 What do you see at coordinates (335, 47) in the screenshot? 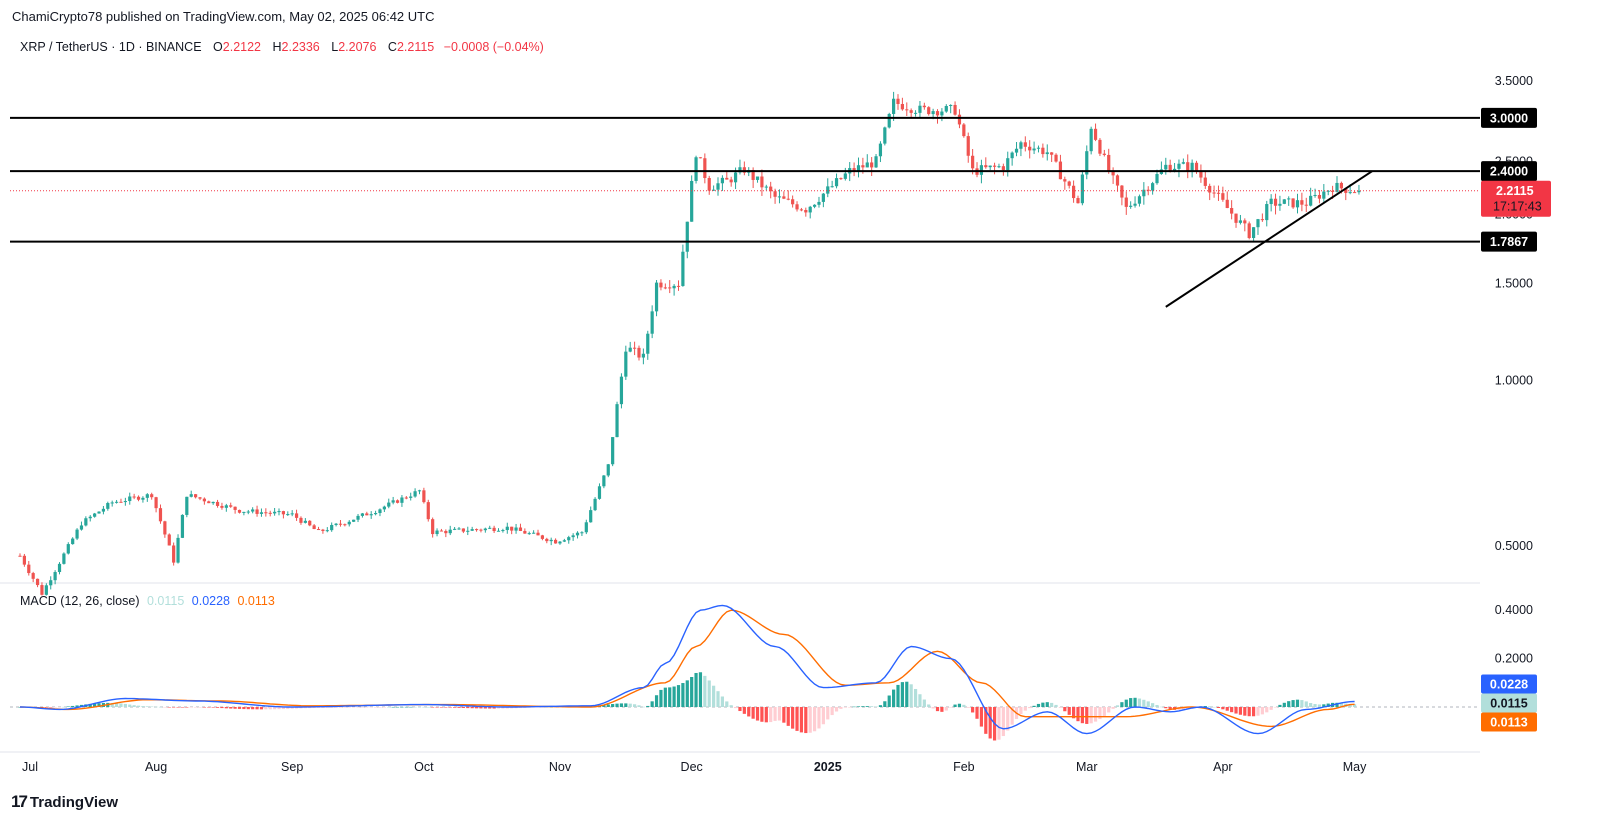
I see `low-label: L` at bounding box center [335, 47].